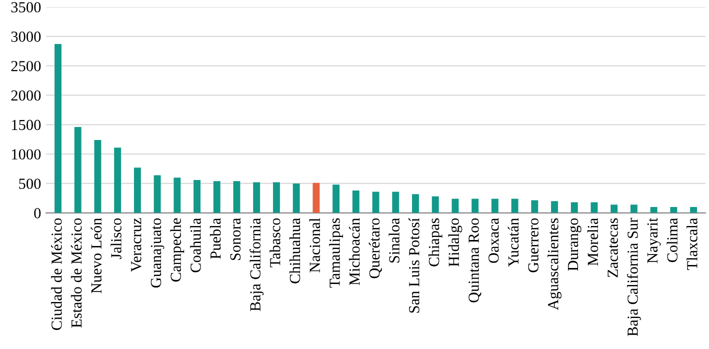  What do you see at coordinates (26, 7) in the screenshot?
I see `y-tick-label: 3500` at bounding box center [26, 7].